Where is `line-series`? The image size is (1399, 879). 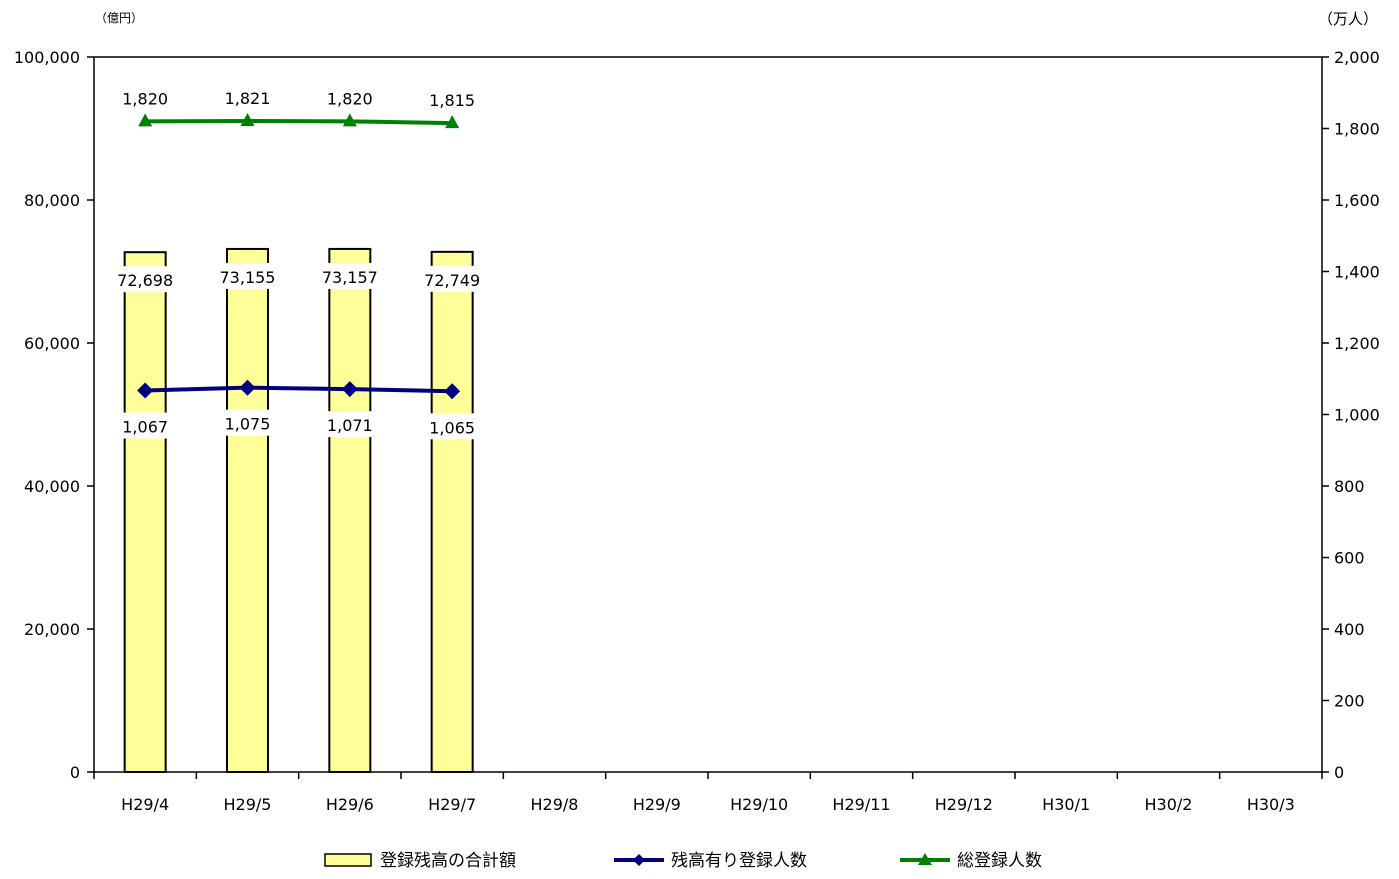
line-series is located at coordinates (299, 256).